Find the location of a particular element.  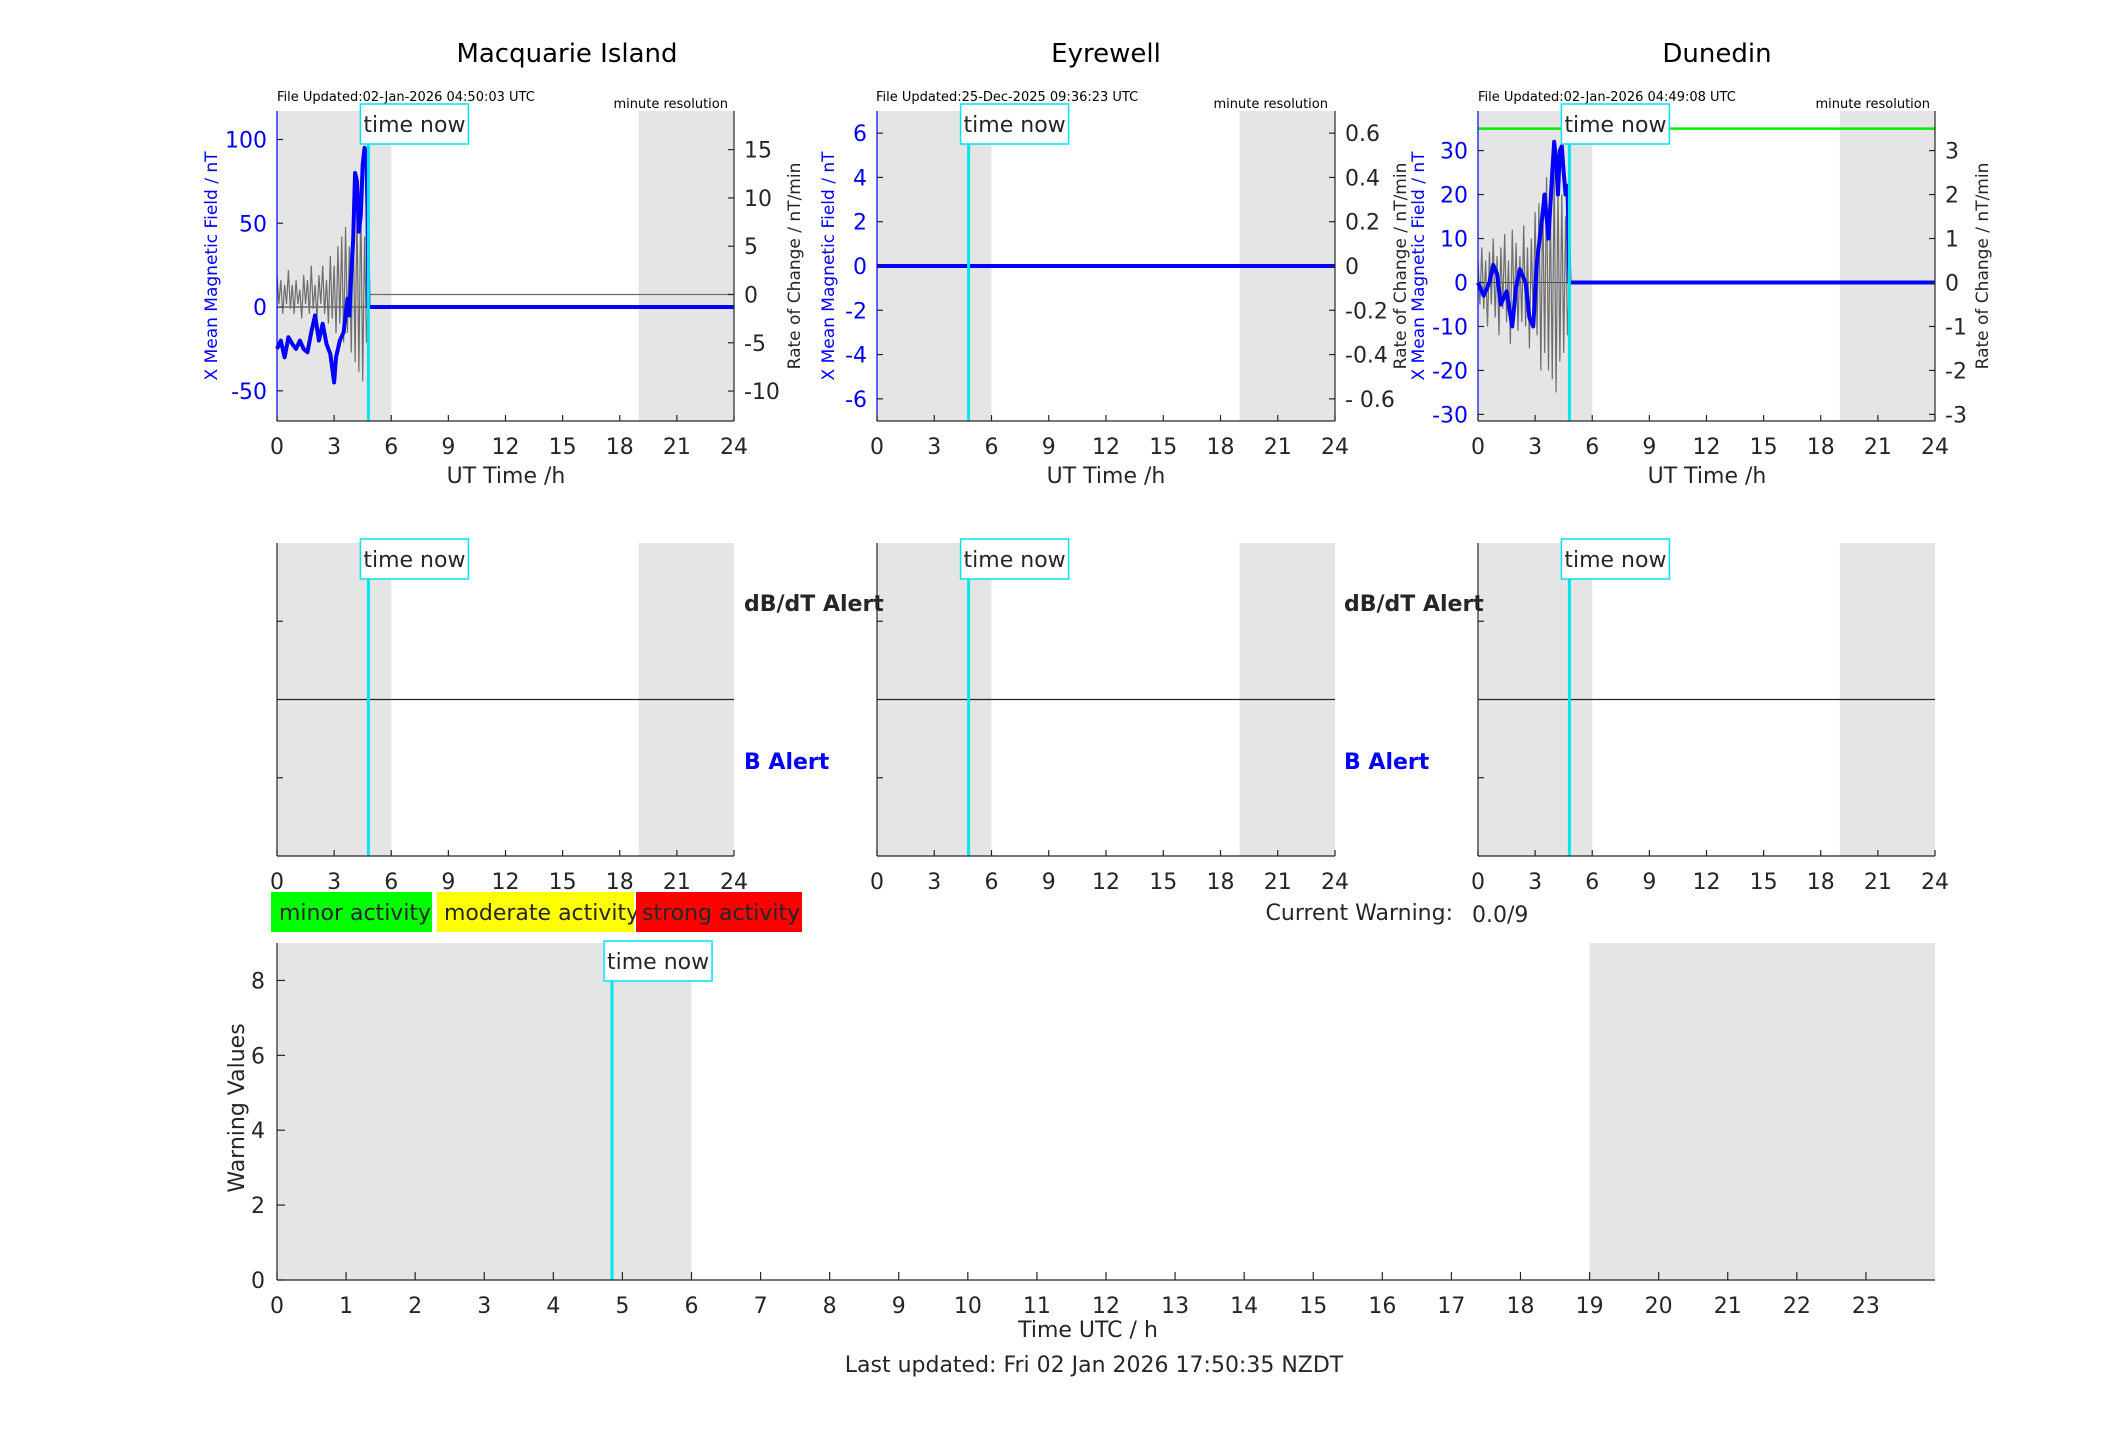

y-left-tick-label: 2 is located at coordinates (860, 223).